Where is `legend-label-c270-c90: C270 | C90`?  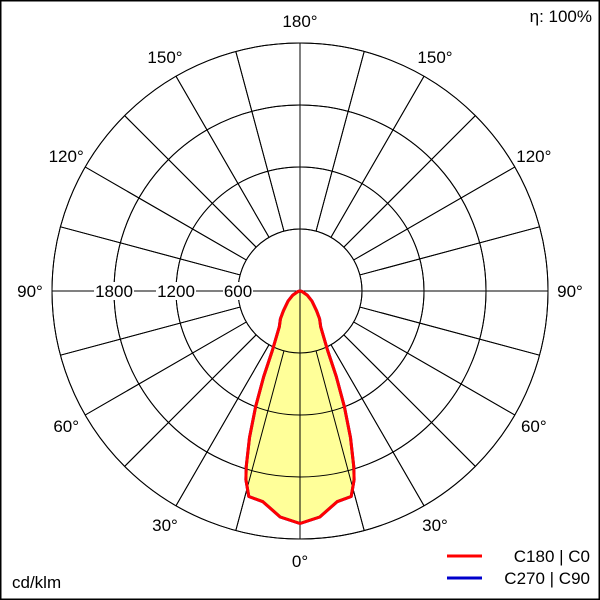 legend-label-c270-c90: C270 | C90 is located at coordinates (547, 578).